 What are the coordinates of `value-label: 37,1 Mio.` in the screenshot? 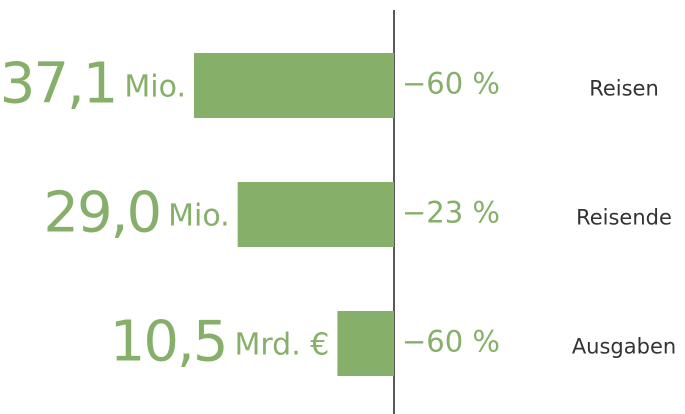 It's located at (93, 84).